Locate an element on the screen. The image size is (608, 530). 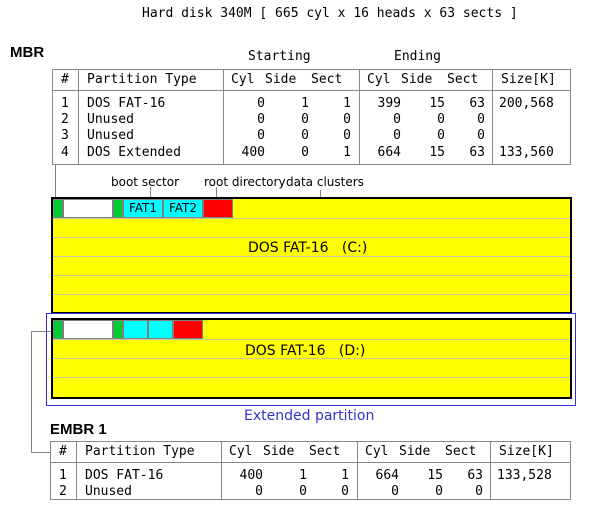
embr-header-cell: Partition Type is located at coordinates (140, 451).